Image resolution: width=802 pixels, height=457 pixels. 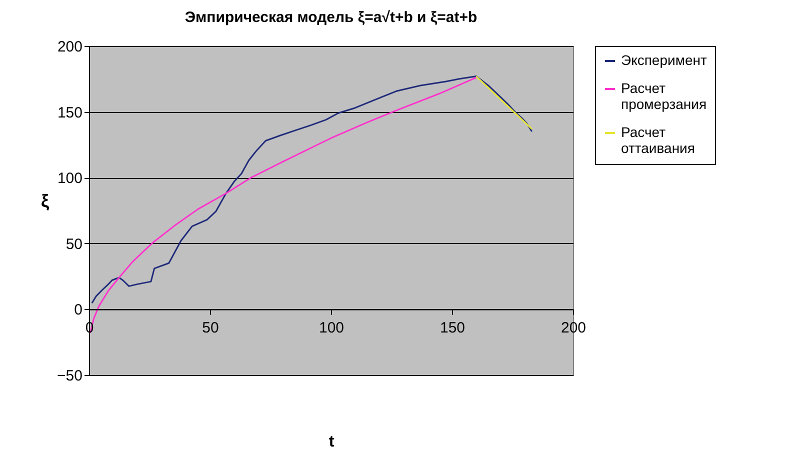 I want to click on x-tick-label: 50, so click(x=210, y=328).